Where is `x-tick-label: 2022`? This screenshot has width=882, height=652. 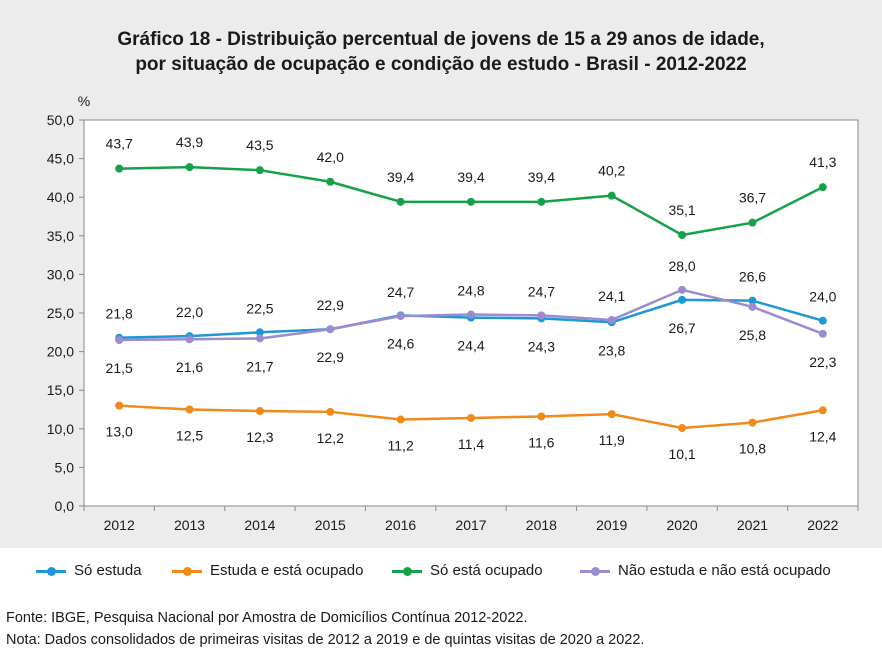 x-tick-label: 2022 is located at coordinates (822, 525).